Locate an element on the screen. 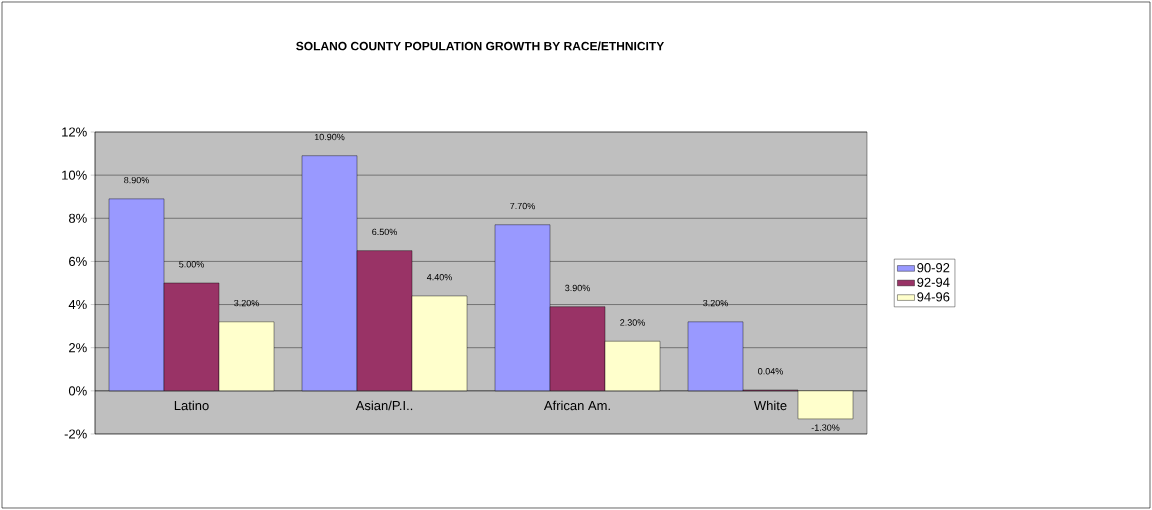 This screenshot has width=1152, height=510. x-tick-label: African Am. is located at coordinates (576, 405).